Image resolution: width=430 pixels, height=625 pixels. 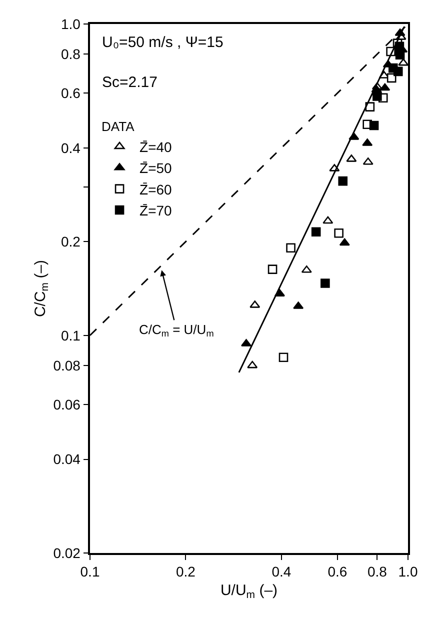 I want to click on y-tick-label: 0.04, so click(x=67, y=459).